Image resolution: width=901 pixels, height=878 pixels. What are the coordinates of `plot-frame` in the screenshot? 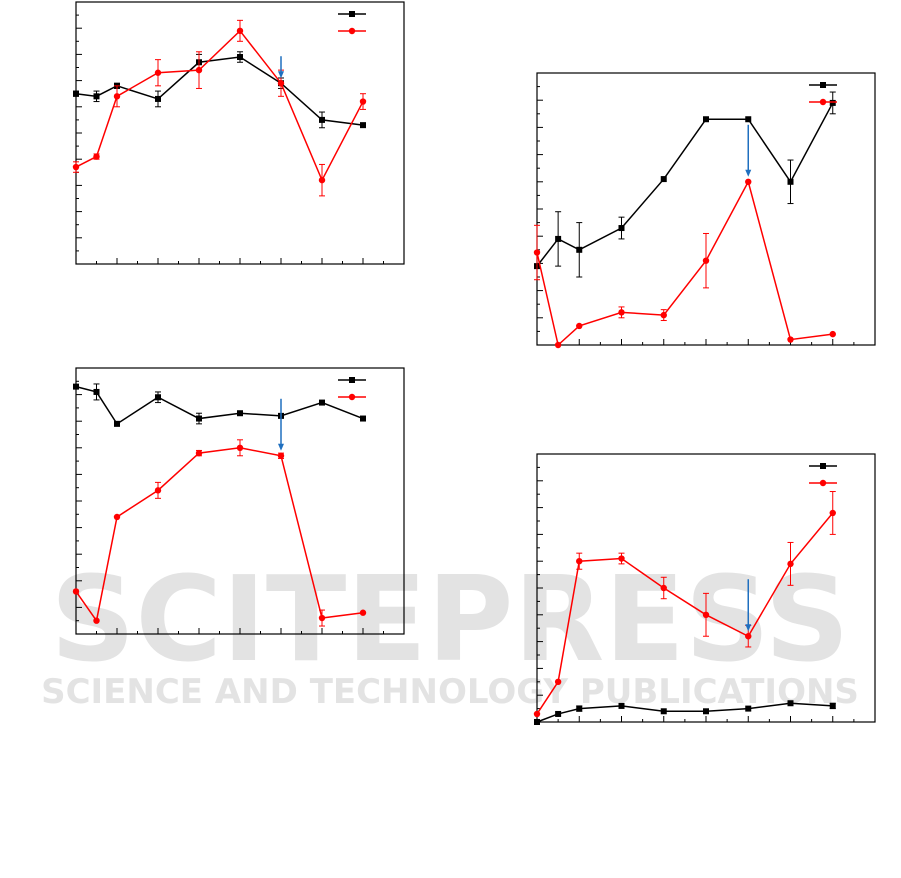 It's located at (706, 209).